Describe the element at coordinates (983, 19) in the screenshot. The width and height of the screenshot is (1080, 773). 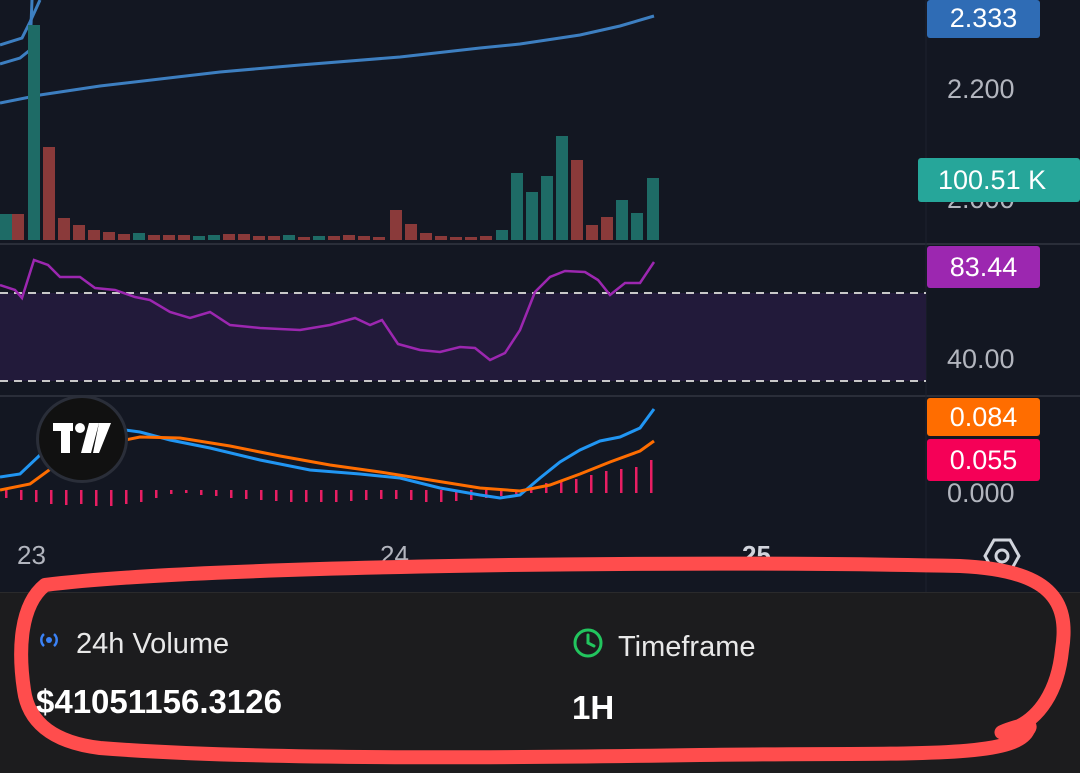
I see `current-price-tag: 2.333` at that location.